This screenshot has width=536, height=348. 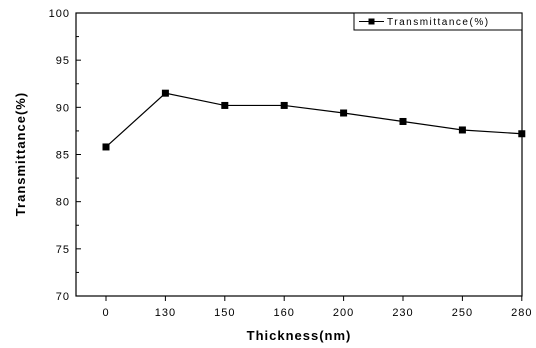 I want to click on x-tick-label: 130, so click(x=165, y=313).